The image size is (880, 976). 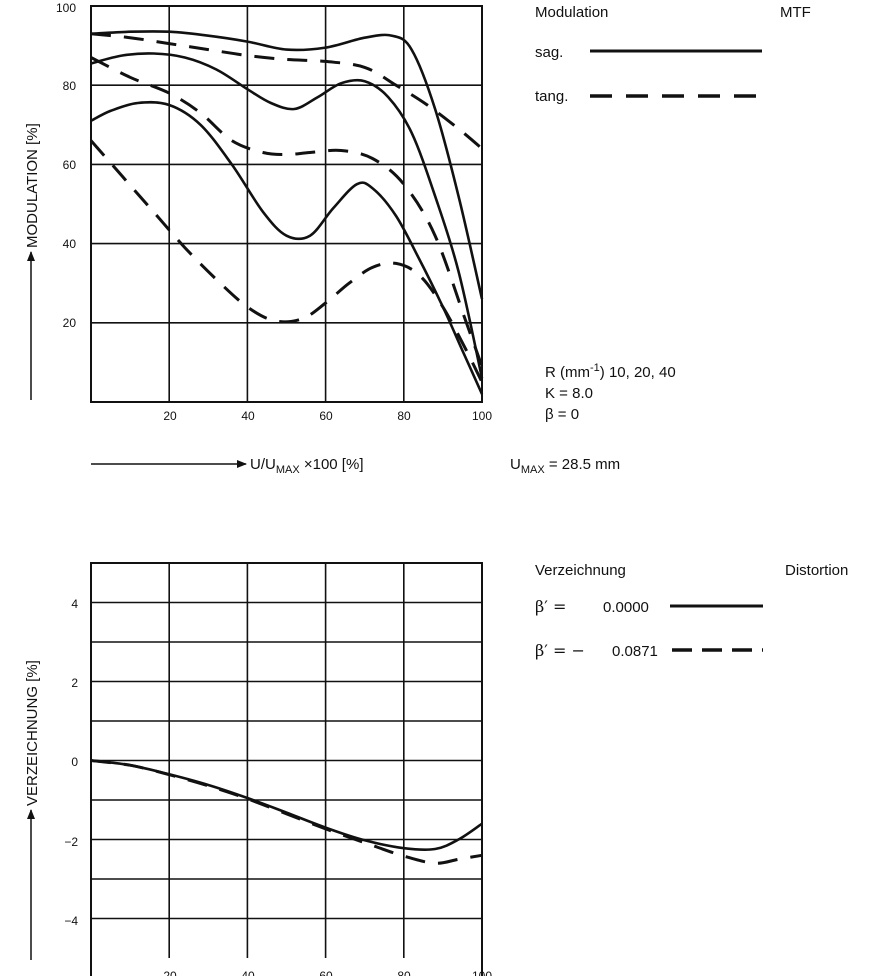 I want to click on legend-sag-label: sag., so click(x=549, y=52).